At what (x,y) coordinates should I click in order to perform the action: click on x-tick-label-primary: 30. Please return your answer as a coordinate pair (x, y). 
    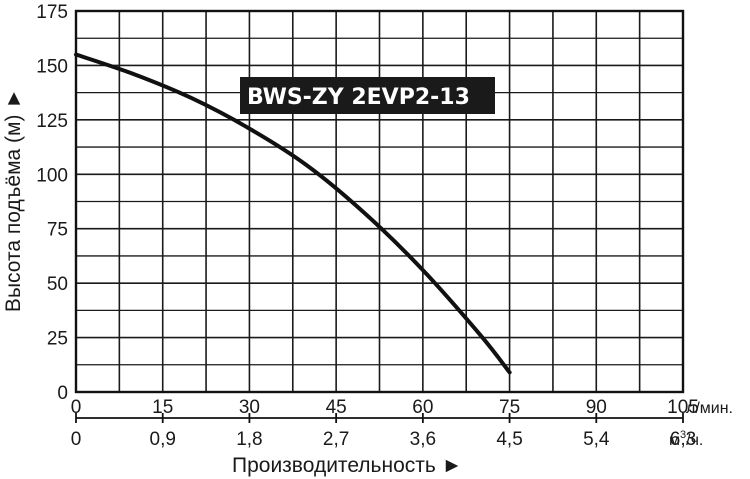
    Looking at the image, I should click on (249, 407).